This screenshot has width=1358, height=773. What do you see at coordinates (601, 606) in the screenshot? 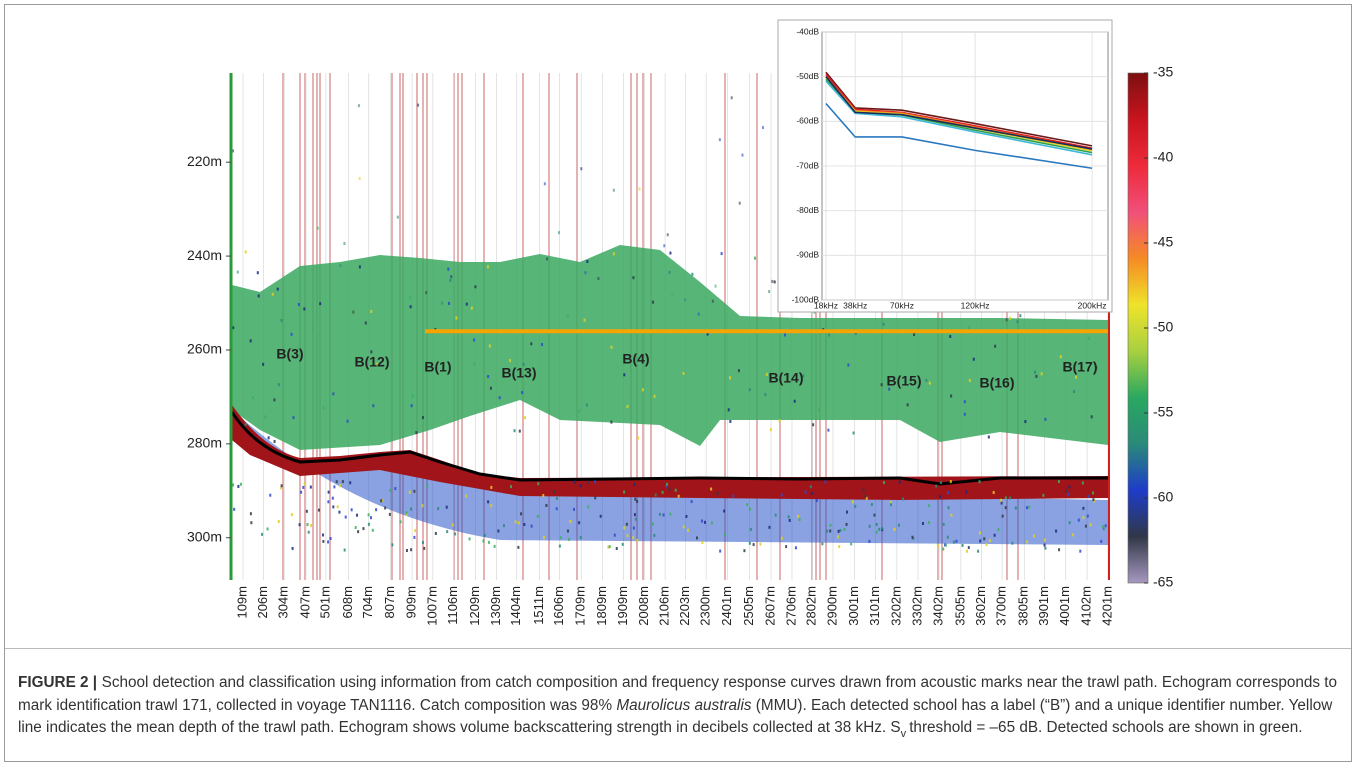
I see `x-tick-label: 1809m` at bounding box center [601, 606].